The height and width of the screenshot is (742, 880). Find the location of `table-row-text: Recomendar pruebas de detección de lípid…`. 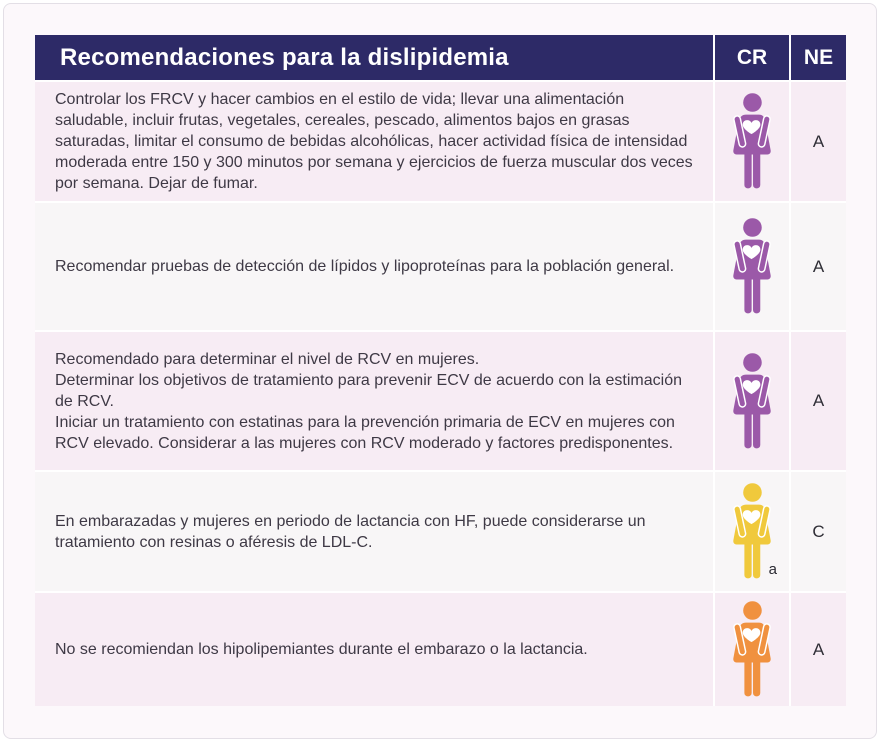

table-row-text: Recomendar pruebas de detección de lípid… is located at coordinates (374, 266).